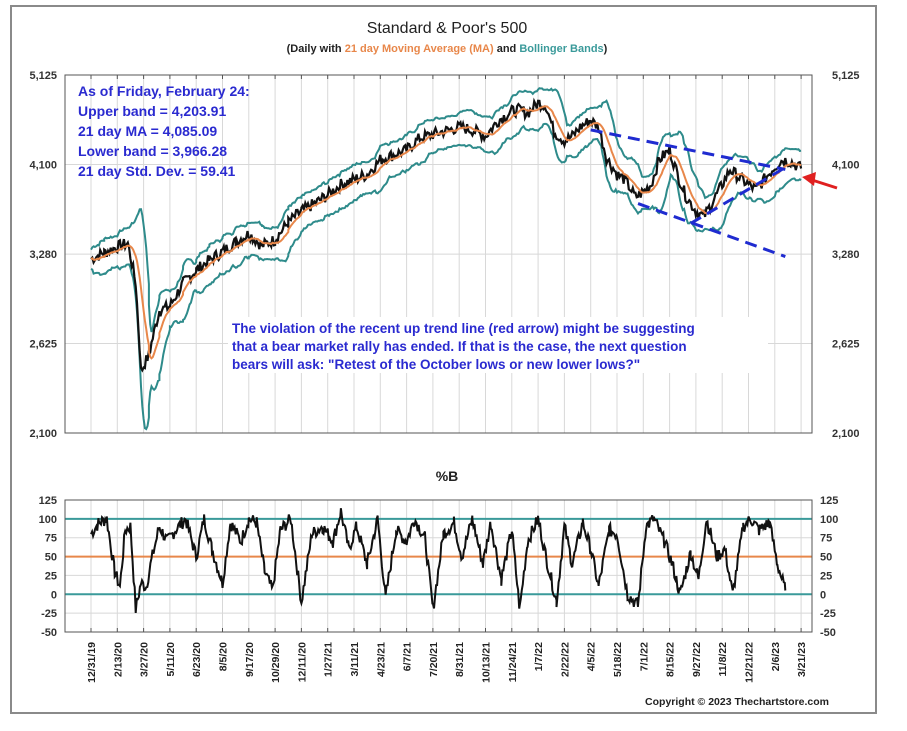  Describe the element at coordinates (826, 539) in the screenshot. I see `pctb-y-tick-right: 75` at that location.